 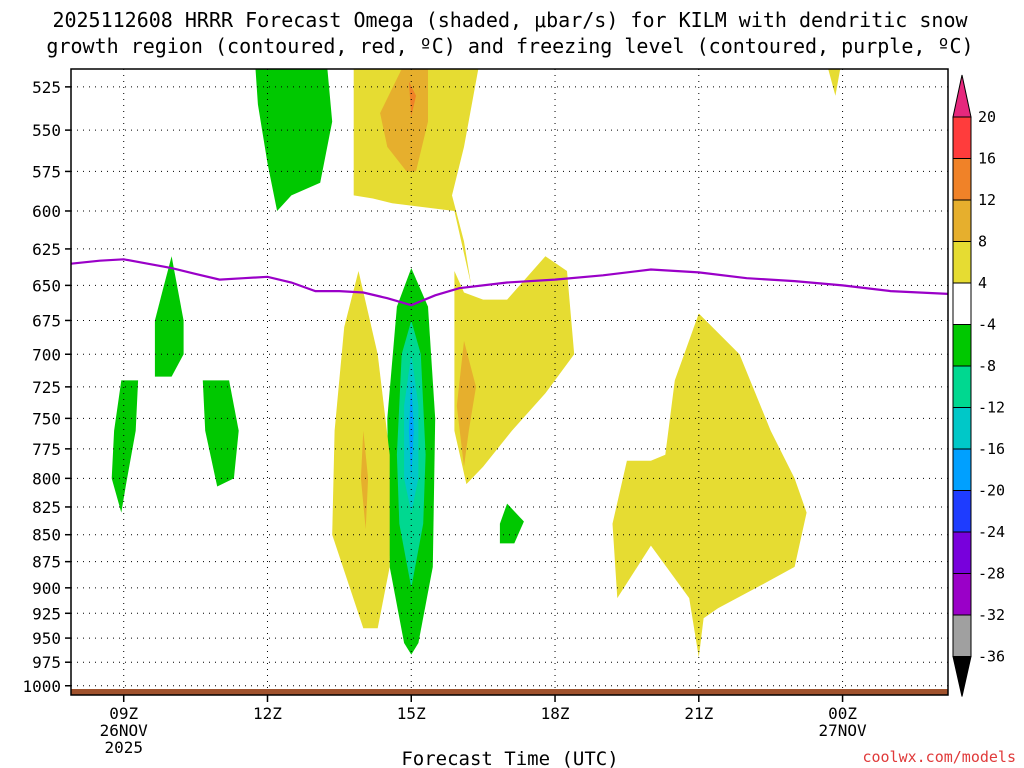 I want to click on omega-region-yellow-lower-right, so click(x=709, y=485).